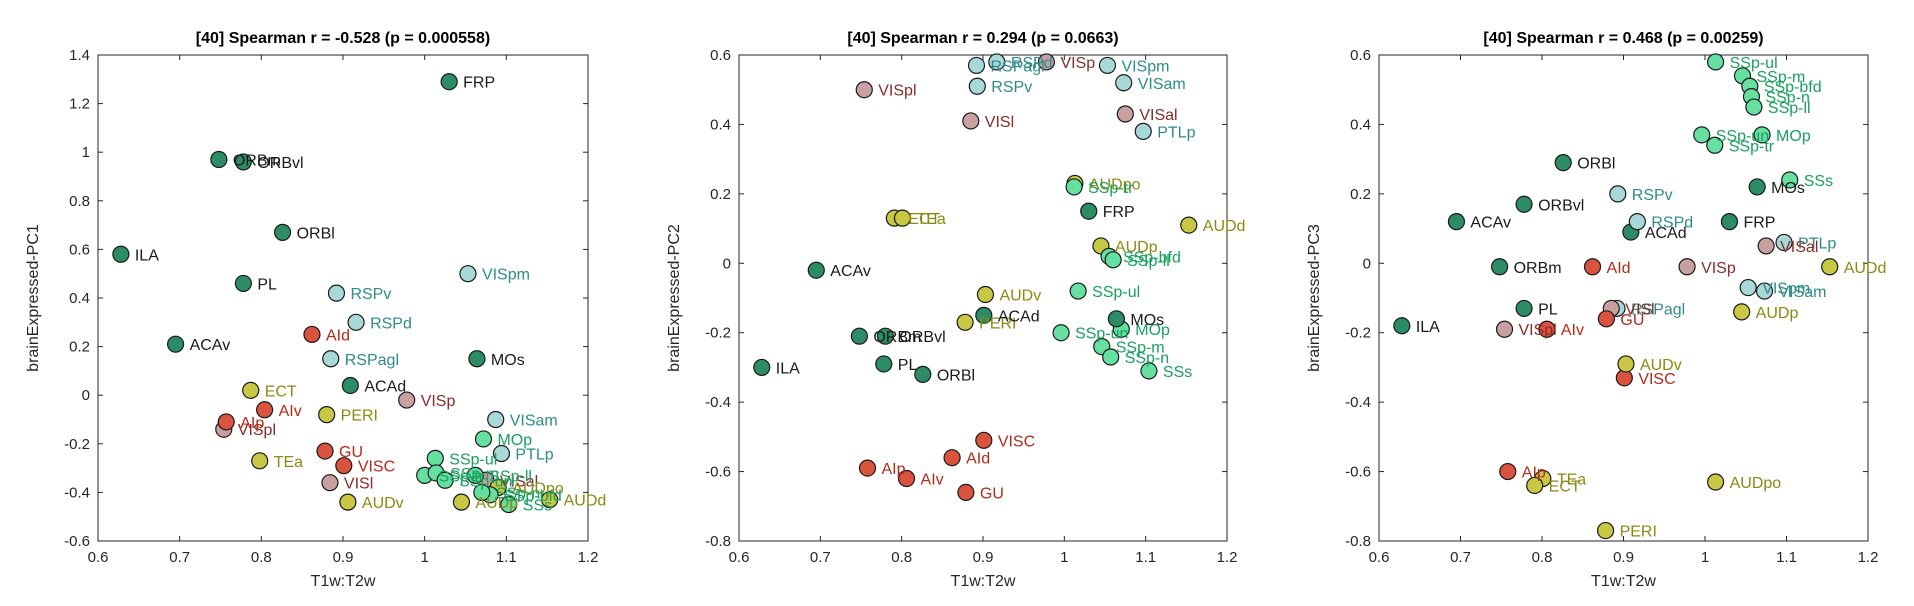 The width and height of the screenshot is (1914, 606). I want to click on point-label-acad: ACAd, so click(385, 386).